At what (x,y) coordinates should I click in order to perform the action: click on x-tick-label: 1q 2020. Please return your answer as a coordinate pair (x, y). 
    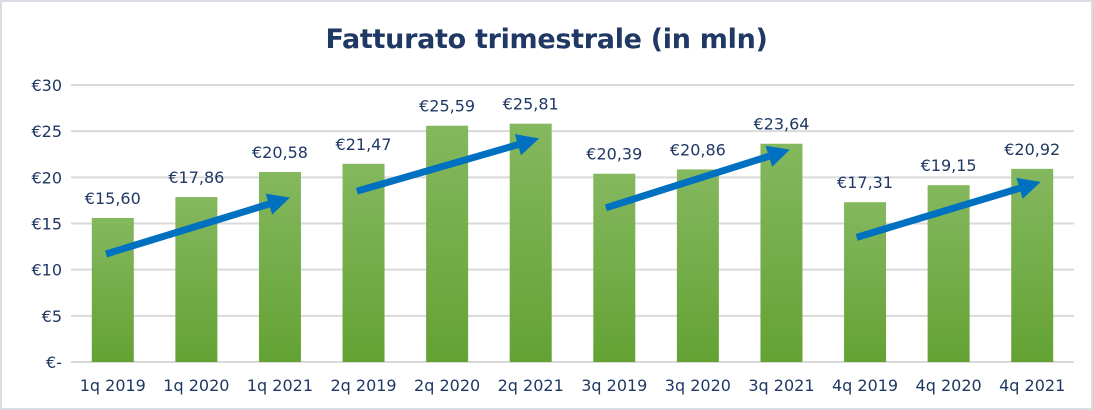
    Looking at the image, I should click on (196, 385).